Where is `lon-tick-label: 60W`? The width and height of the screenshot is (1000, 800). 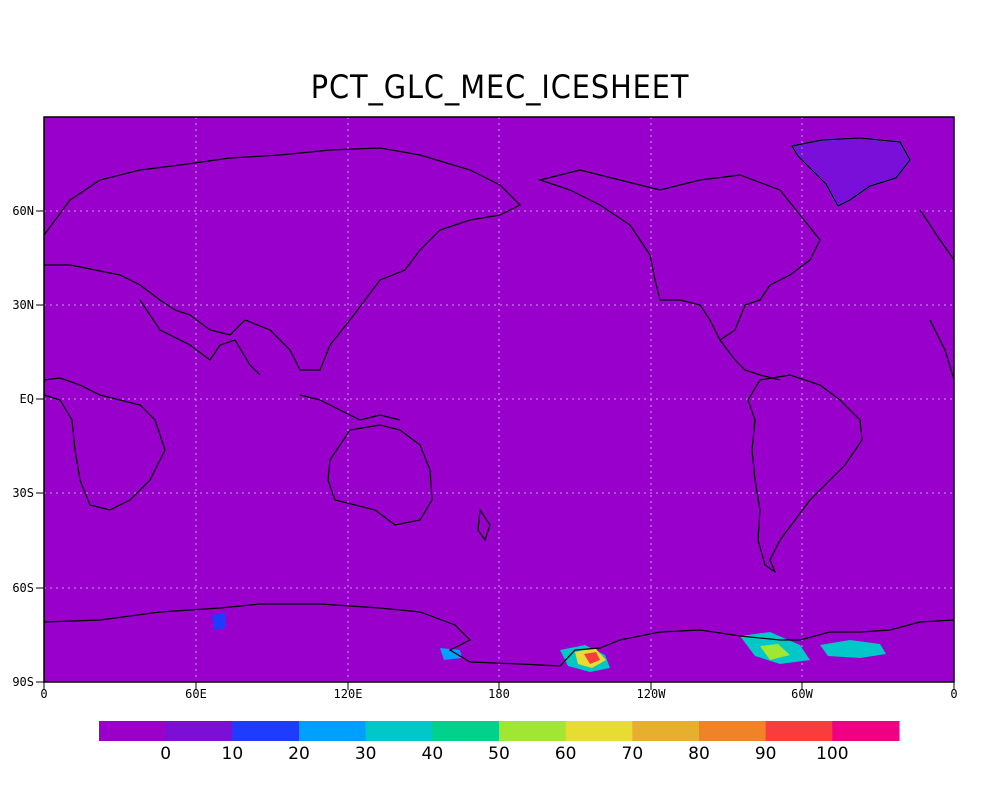
lon-tick-label: 60W is located at coordinates (802, 694).